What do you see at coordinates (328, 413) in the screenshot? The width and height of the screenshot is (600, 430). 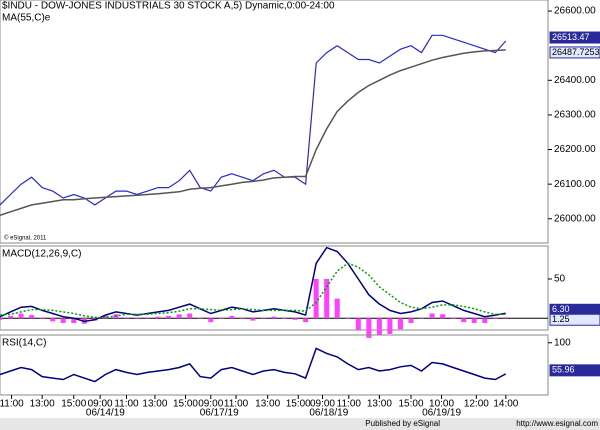 I see `date-label: 06/18/19` at bounding box center [328, 413].